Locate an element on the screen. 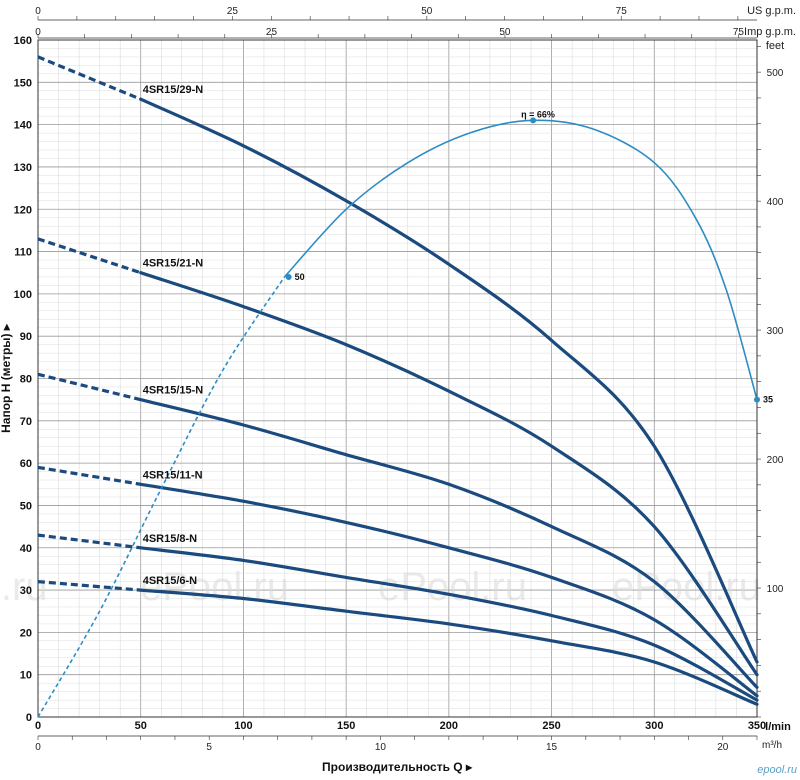  feet-tick-label: 300 is located at coordinates (775, 331).